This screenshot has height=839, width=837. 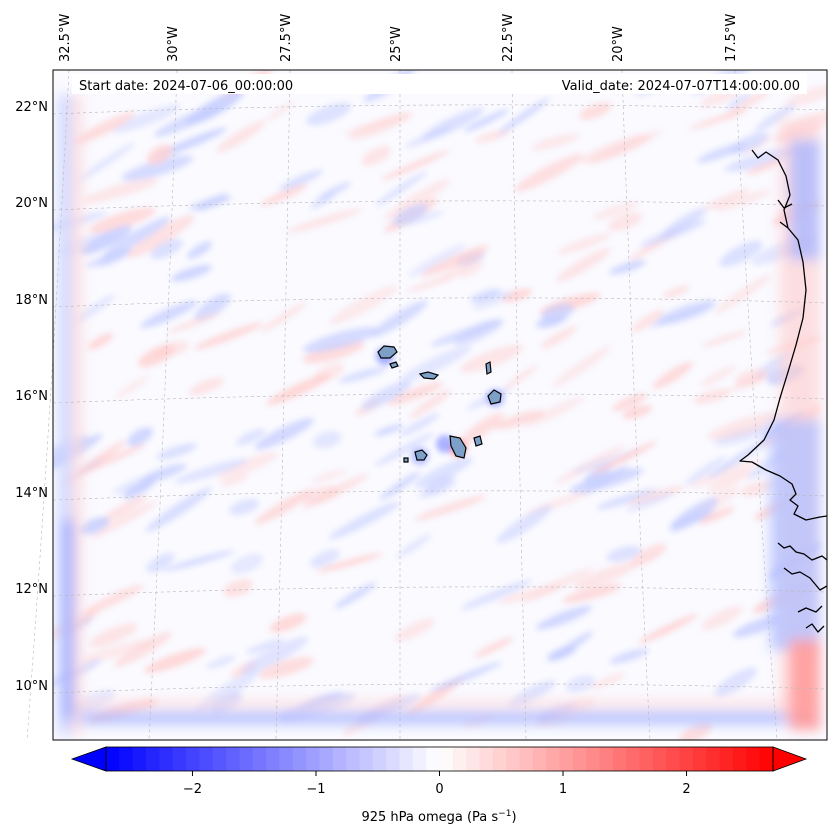 I want to click on lon-label-20W: 20°W, so click(x=618, y=44).